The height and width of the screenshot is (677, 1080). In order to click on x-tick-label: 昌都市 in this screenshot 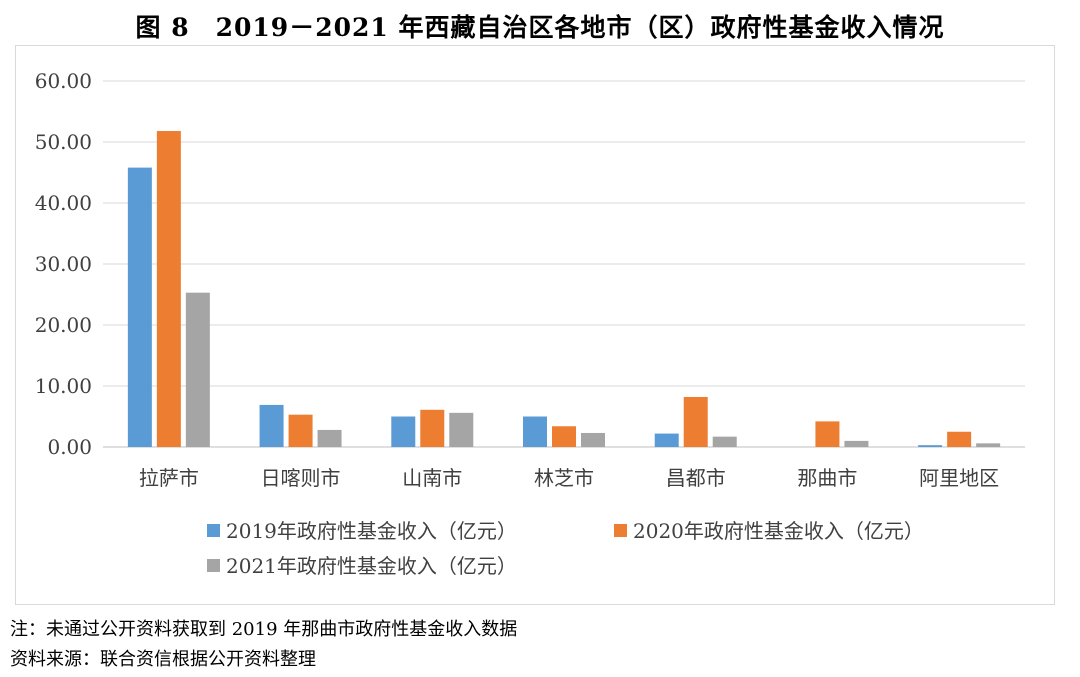, I will do `click(696, 478)`.